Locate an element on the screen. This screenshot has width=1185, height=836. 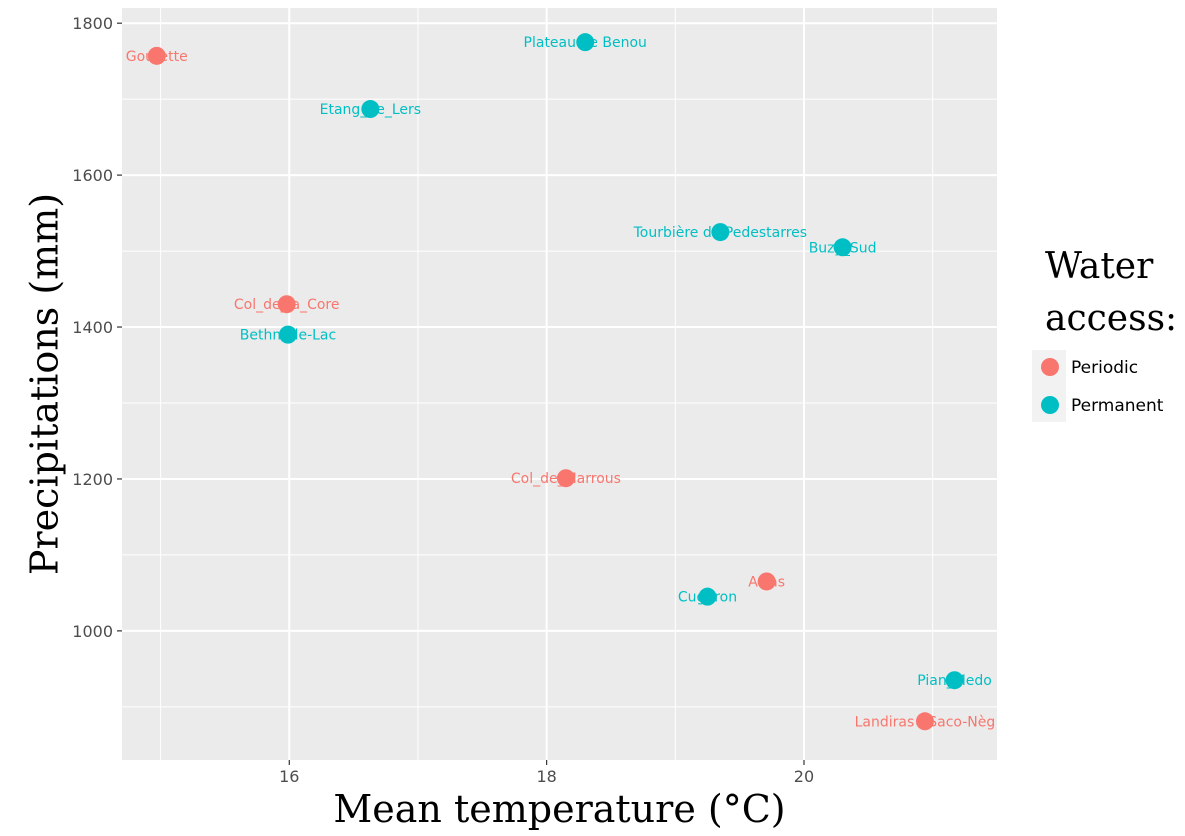
point-label: Etang_de_Lers is located at coordinates (370, 110).